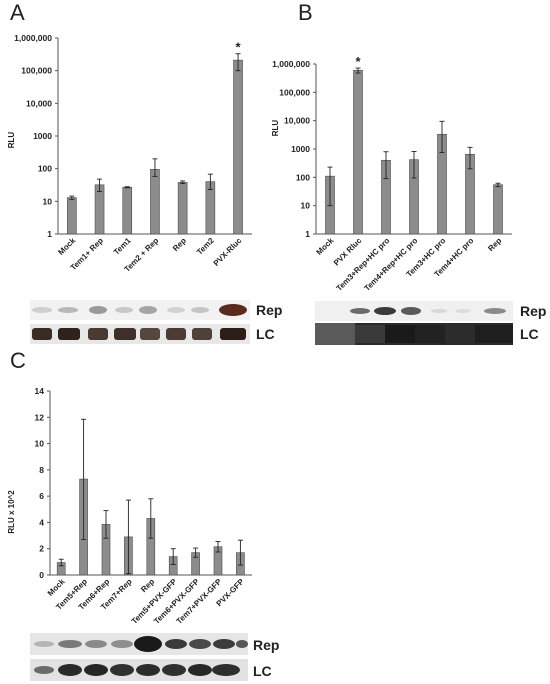 This screenshot has height=684, width=550. Describe the element at coordinates (11, 140) in the screenshot. I see `chart-a-y-axis-label: RLU` at that location.